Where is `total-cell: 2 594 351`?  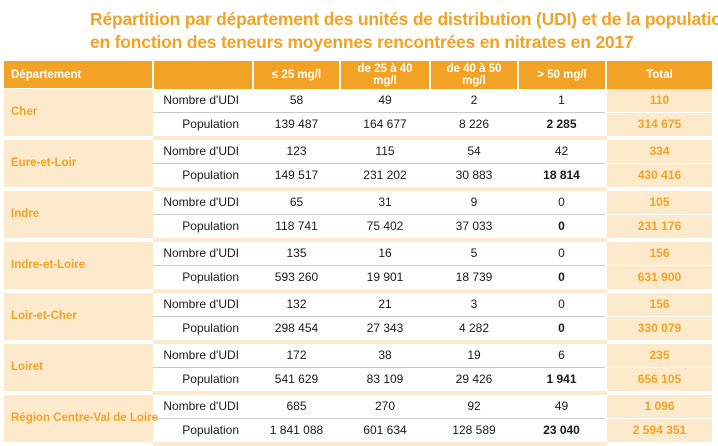
total-cell: 2 594 351 is located at coordinates (658, 432).